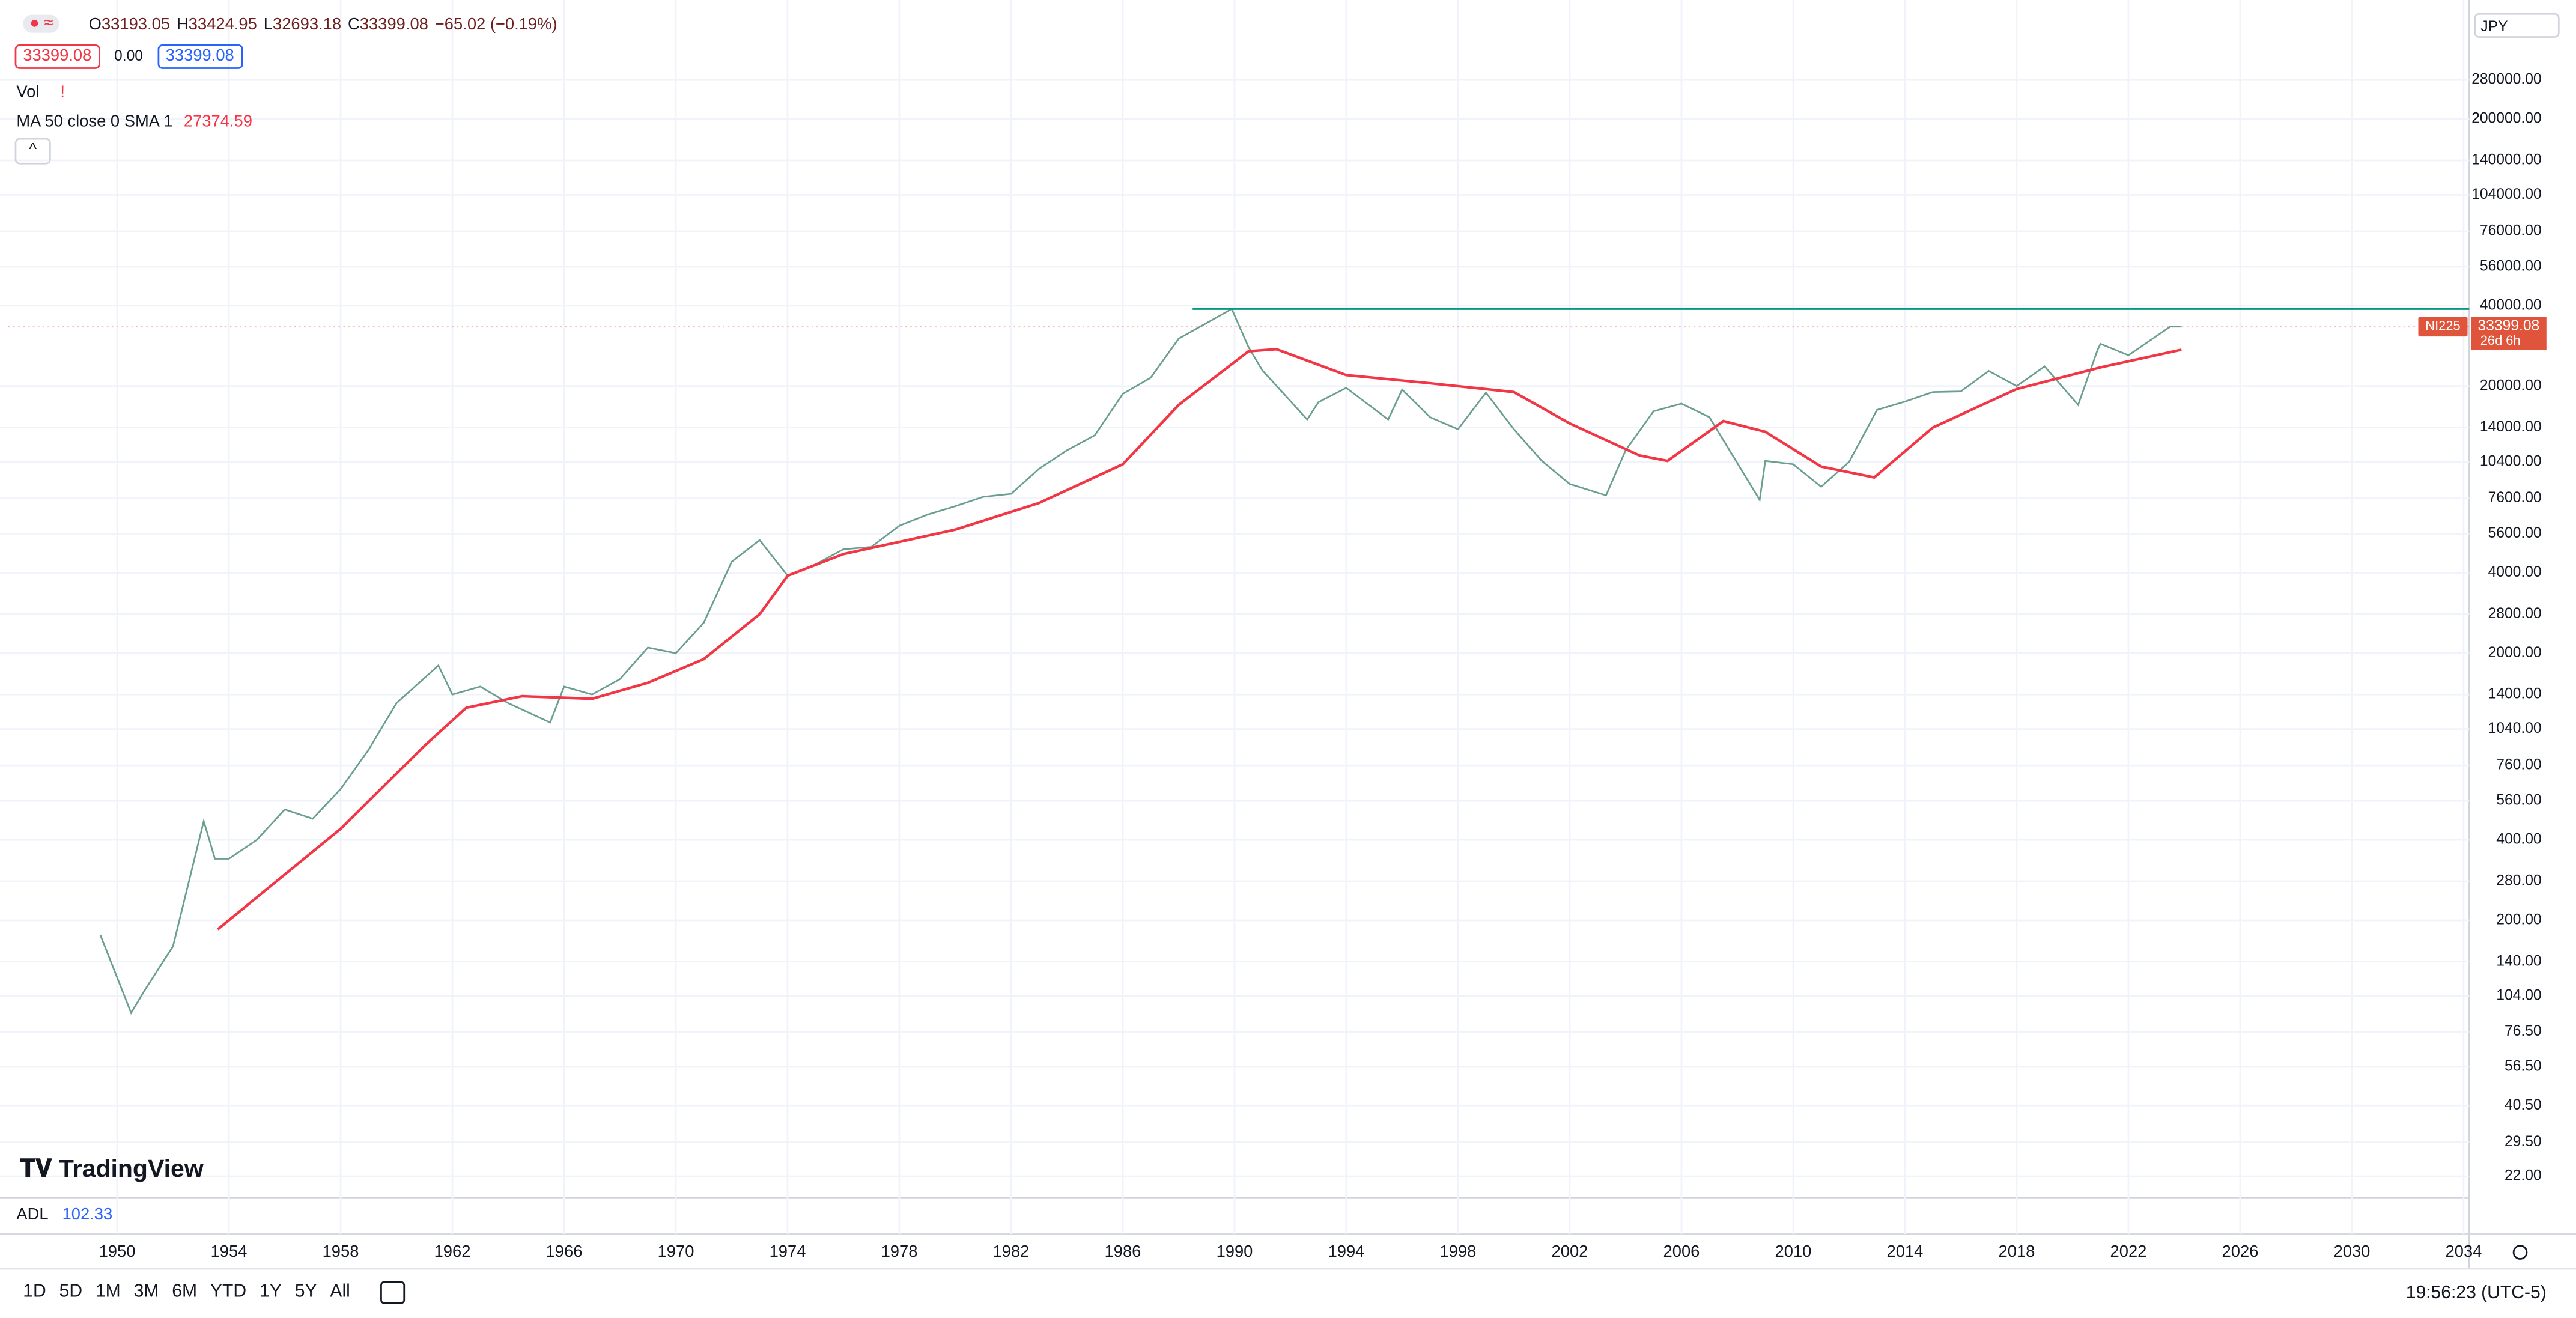 The image size is (2576, 1318). What do you see at coordinates (185, 1291) in the screenshot?
I see `range-button: 6M` at bounding box center [185, 1291].